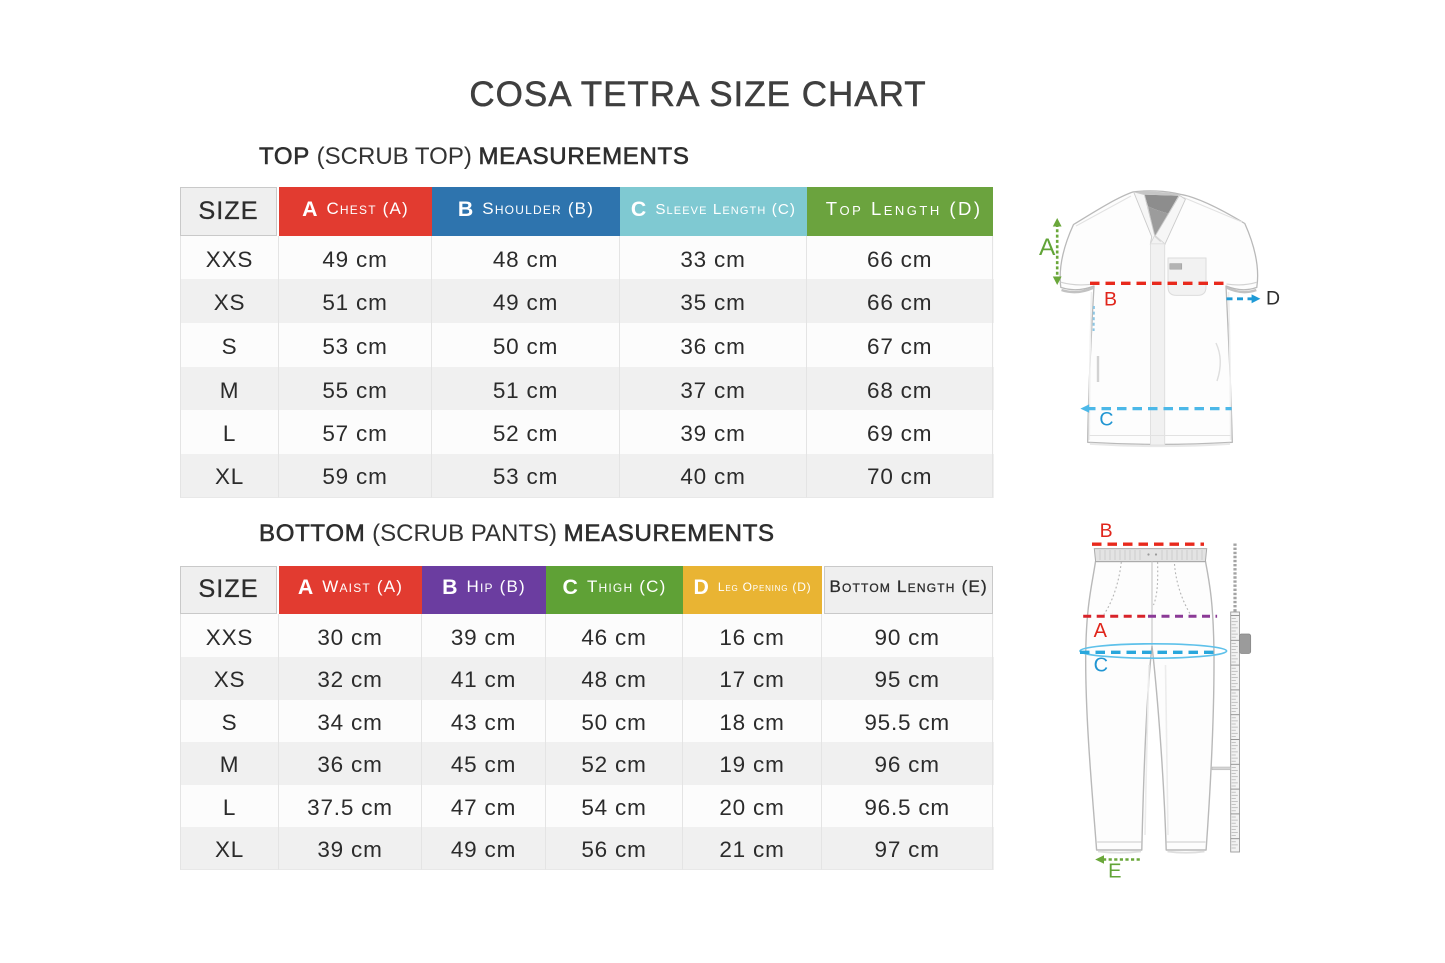 Image resolution: width=1445 pixels, height=963 pixels. Describe the element at coordinates (1114, 872) in the screenshot. I see `svg-text: E` at that location.